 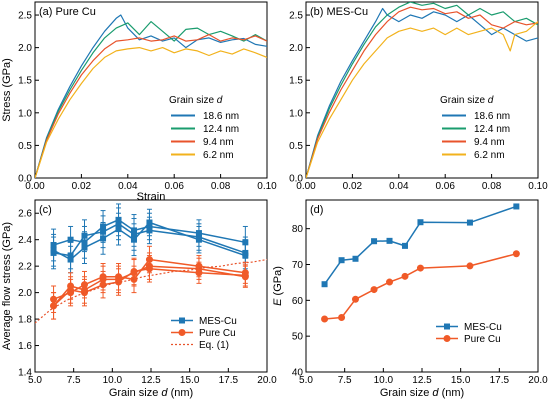 I want to click on y-tick-label: 2.2, so click(x=25, y=267).